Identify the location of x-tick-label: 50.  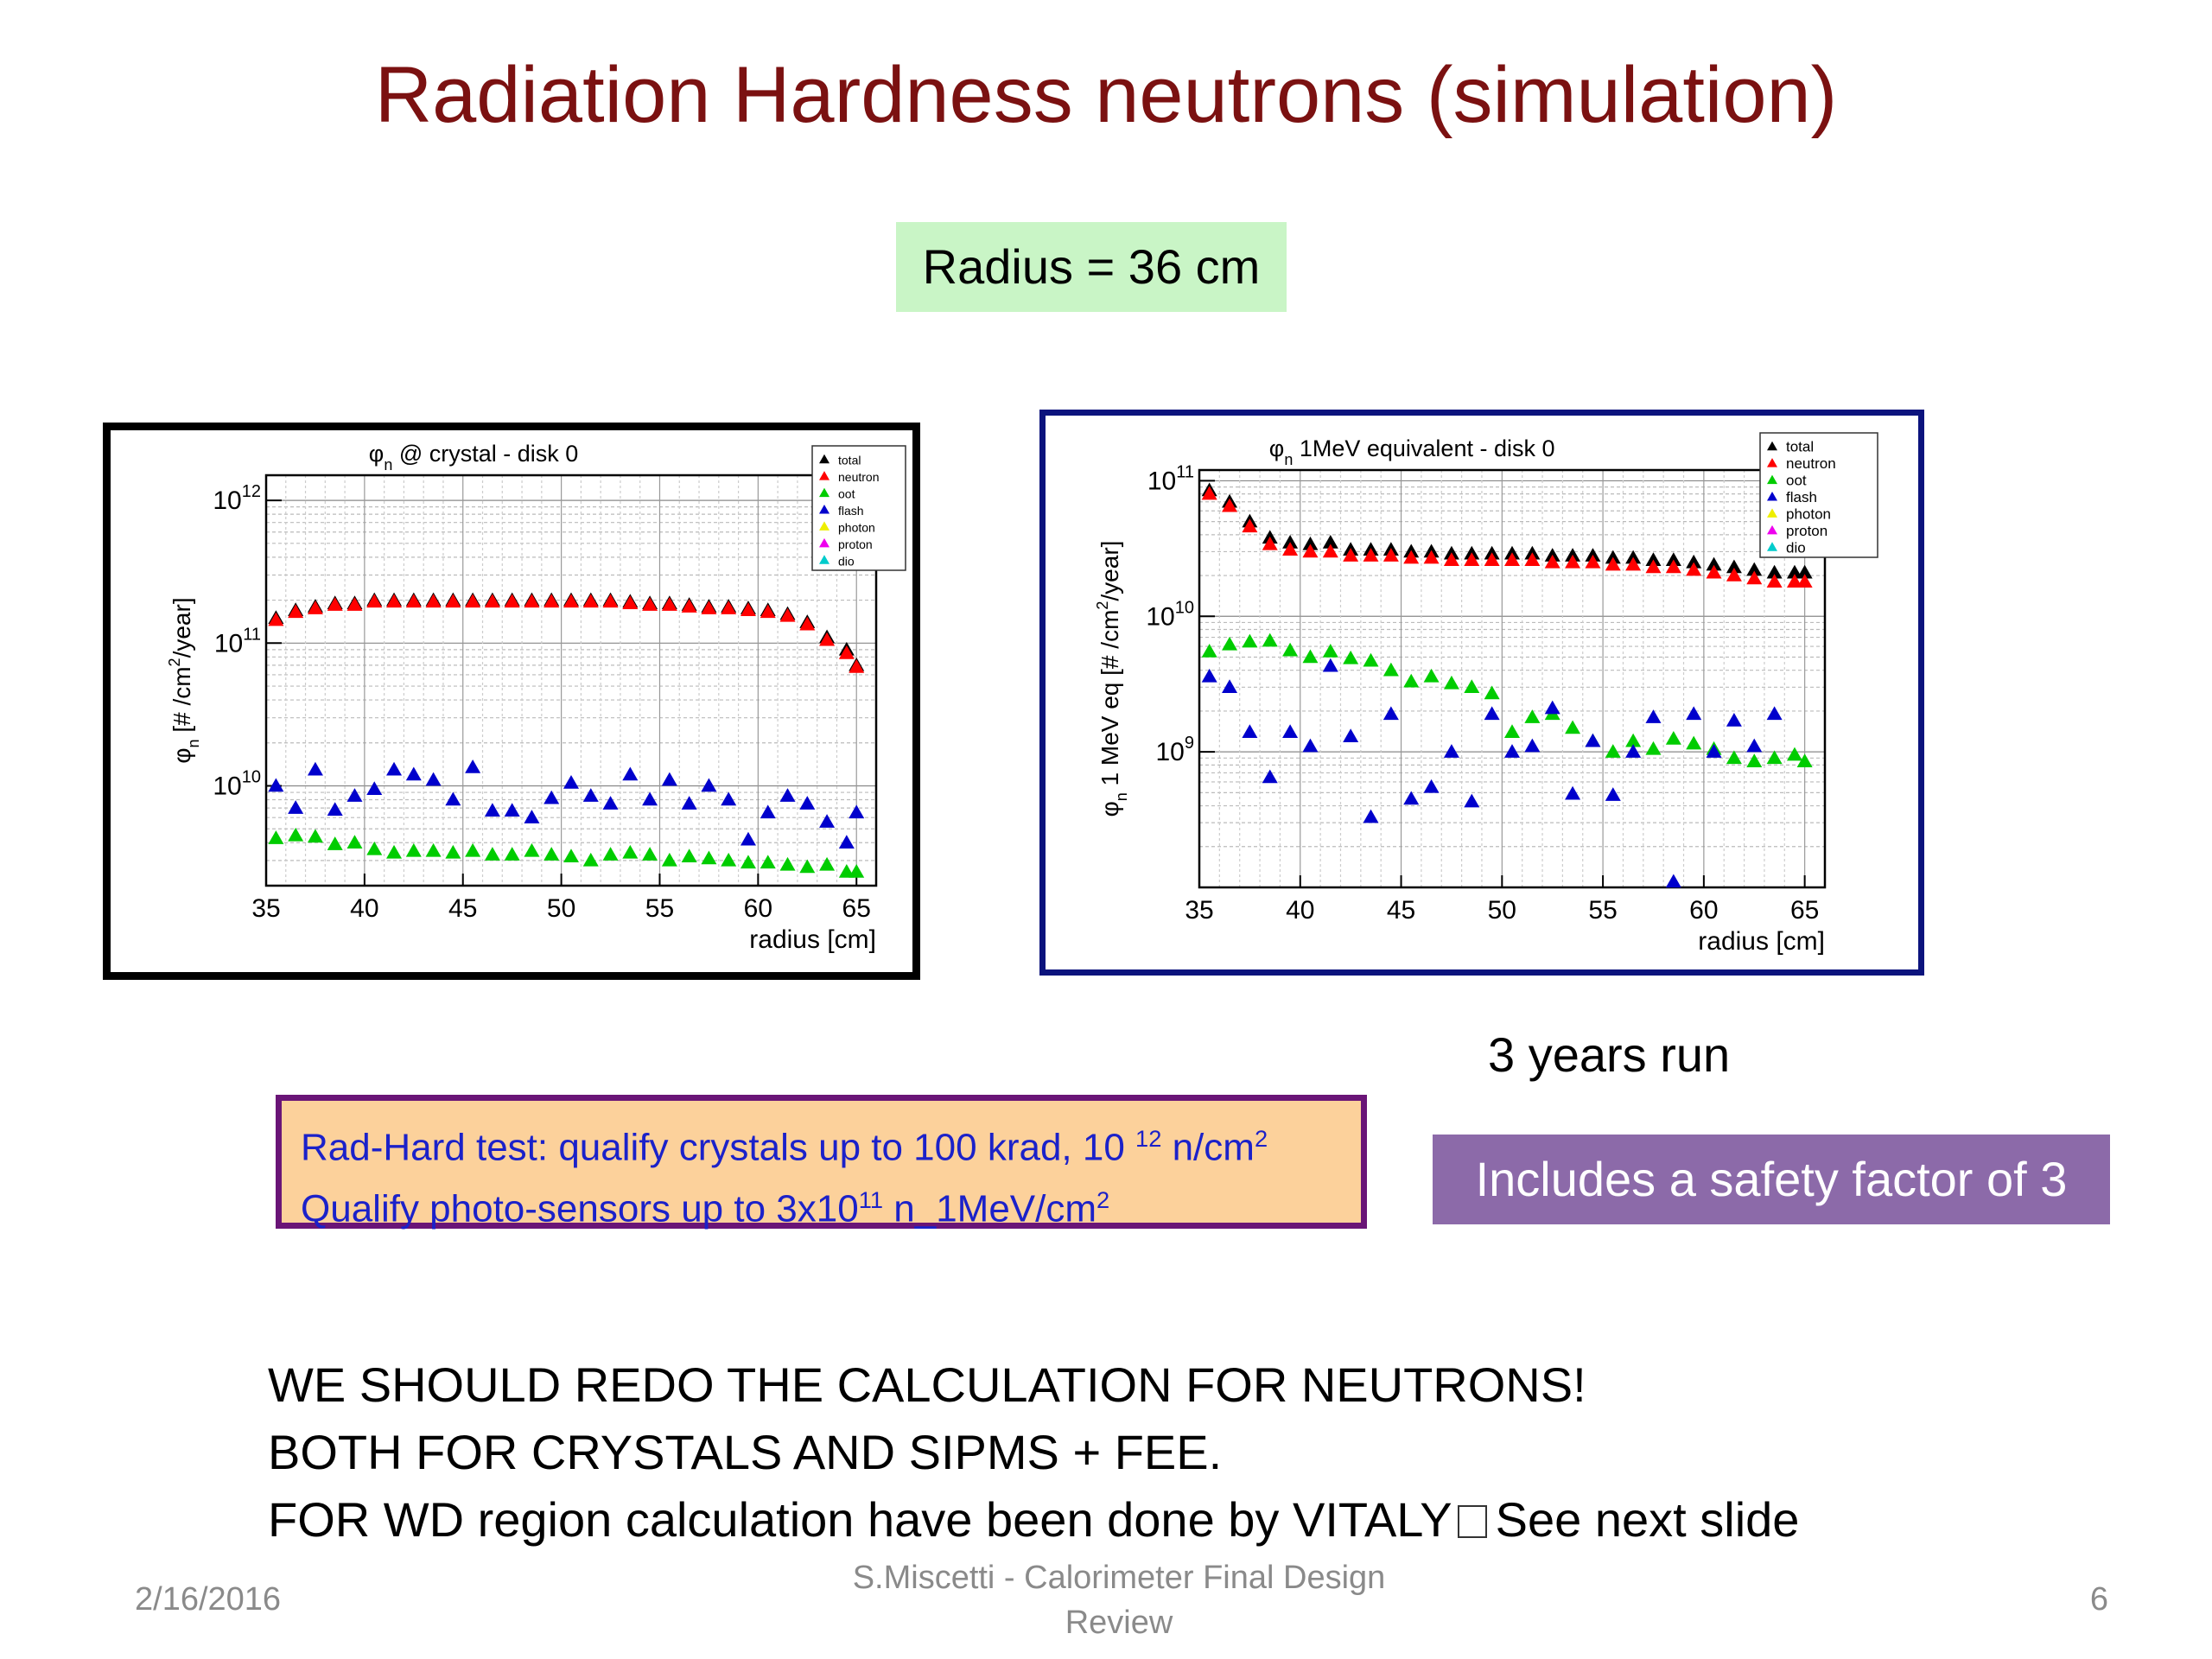
(1502, 910).